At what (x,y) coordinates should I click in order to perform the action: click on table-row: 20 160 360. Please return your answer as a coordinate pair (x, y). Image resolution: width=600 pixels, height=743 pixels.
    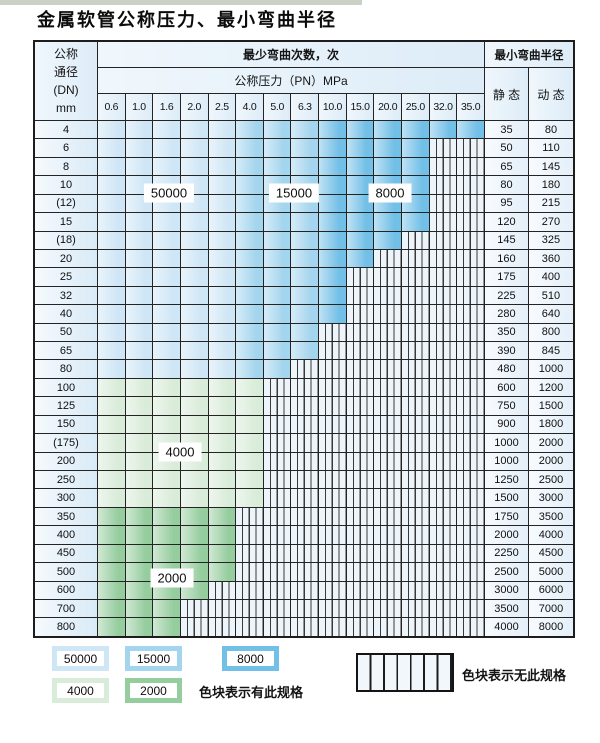
    Looking at the image, I should click on (304, 259).